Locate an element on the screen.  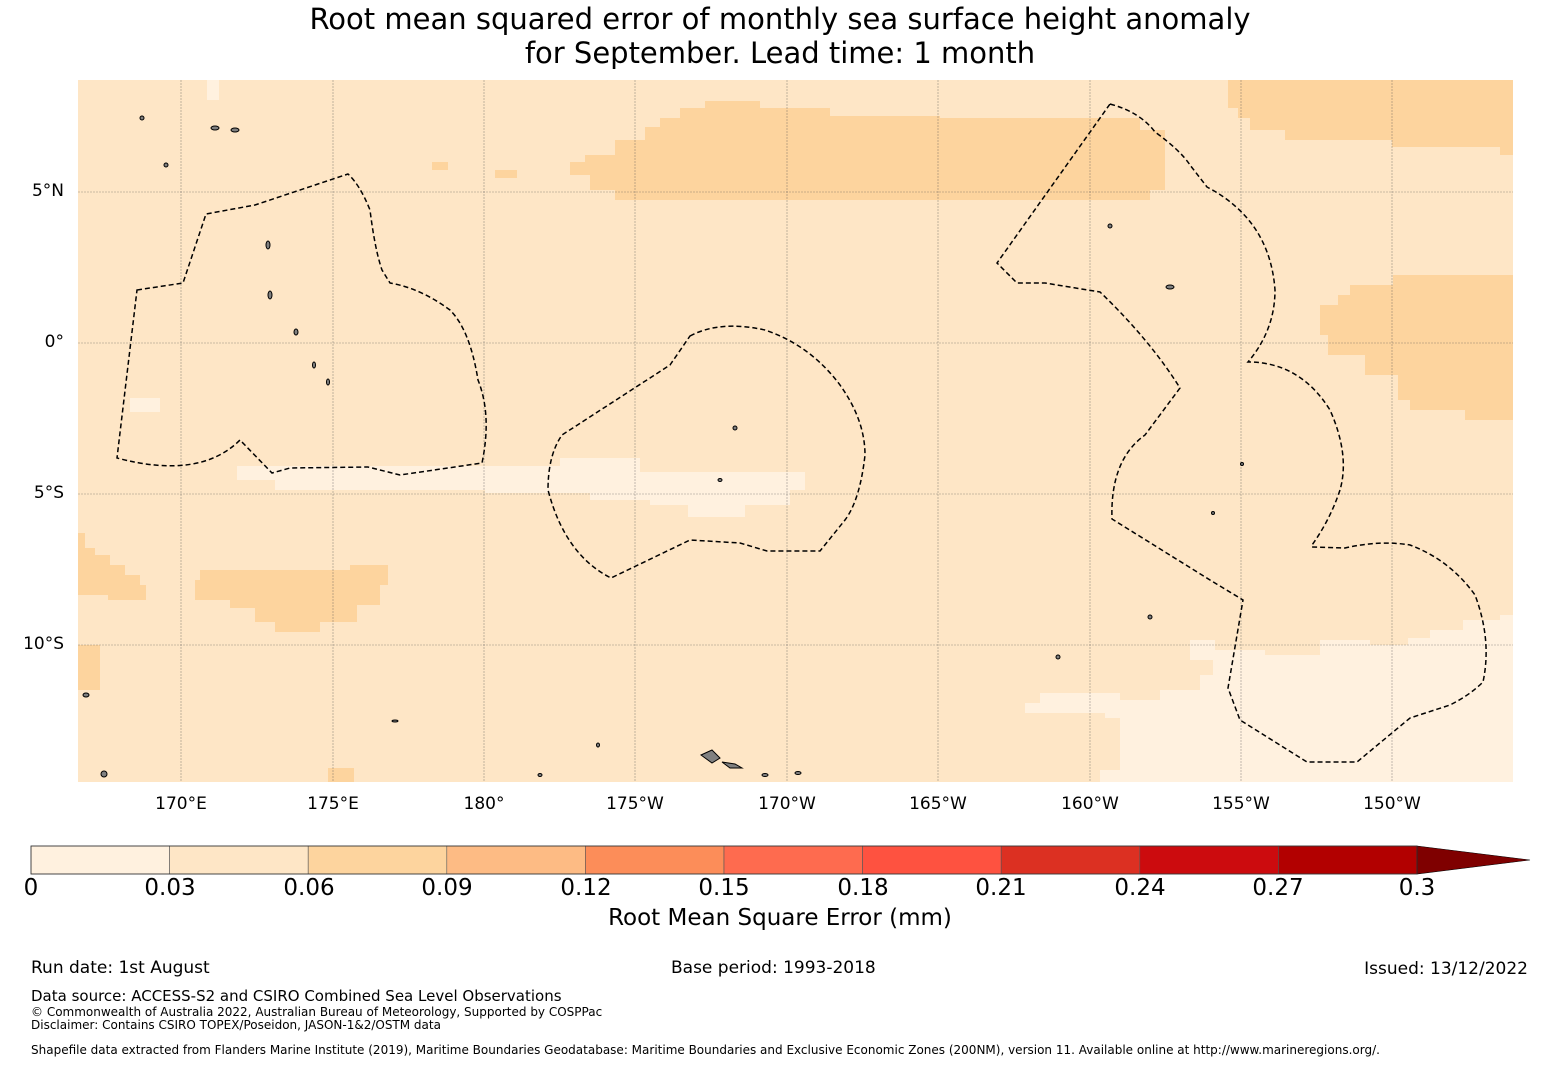
northeast-patch is located at coordinates (1370, 117).